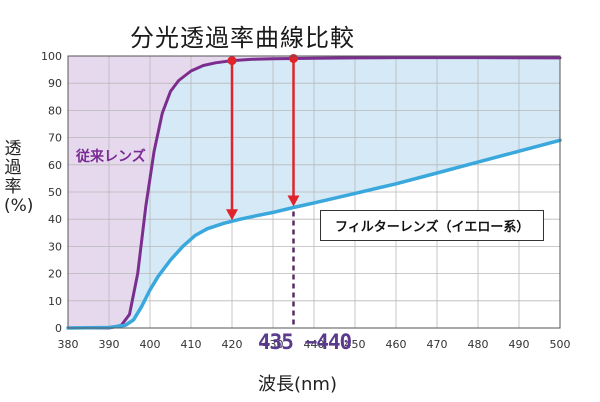 This screenshot has height=402, width=600. Describe the element at coordinates (437, 344) in the screenshot. I see `x-tick-label-470: 470` at that location.